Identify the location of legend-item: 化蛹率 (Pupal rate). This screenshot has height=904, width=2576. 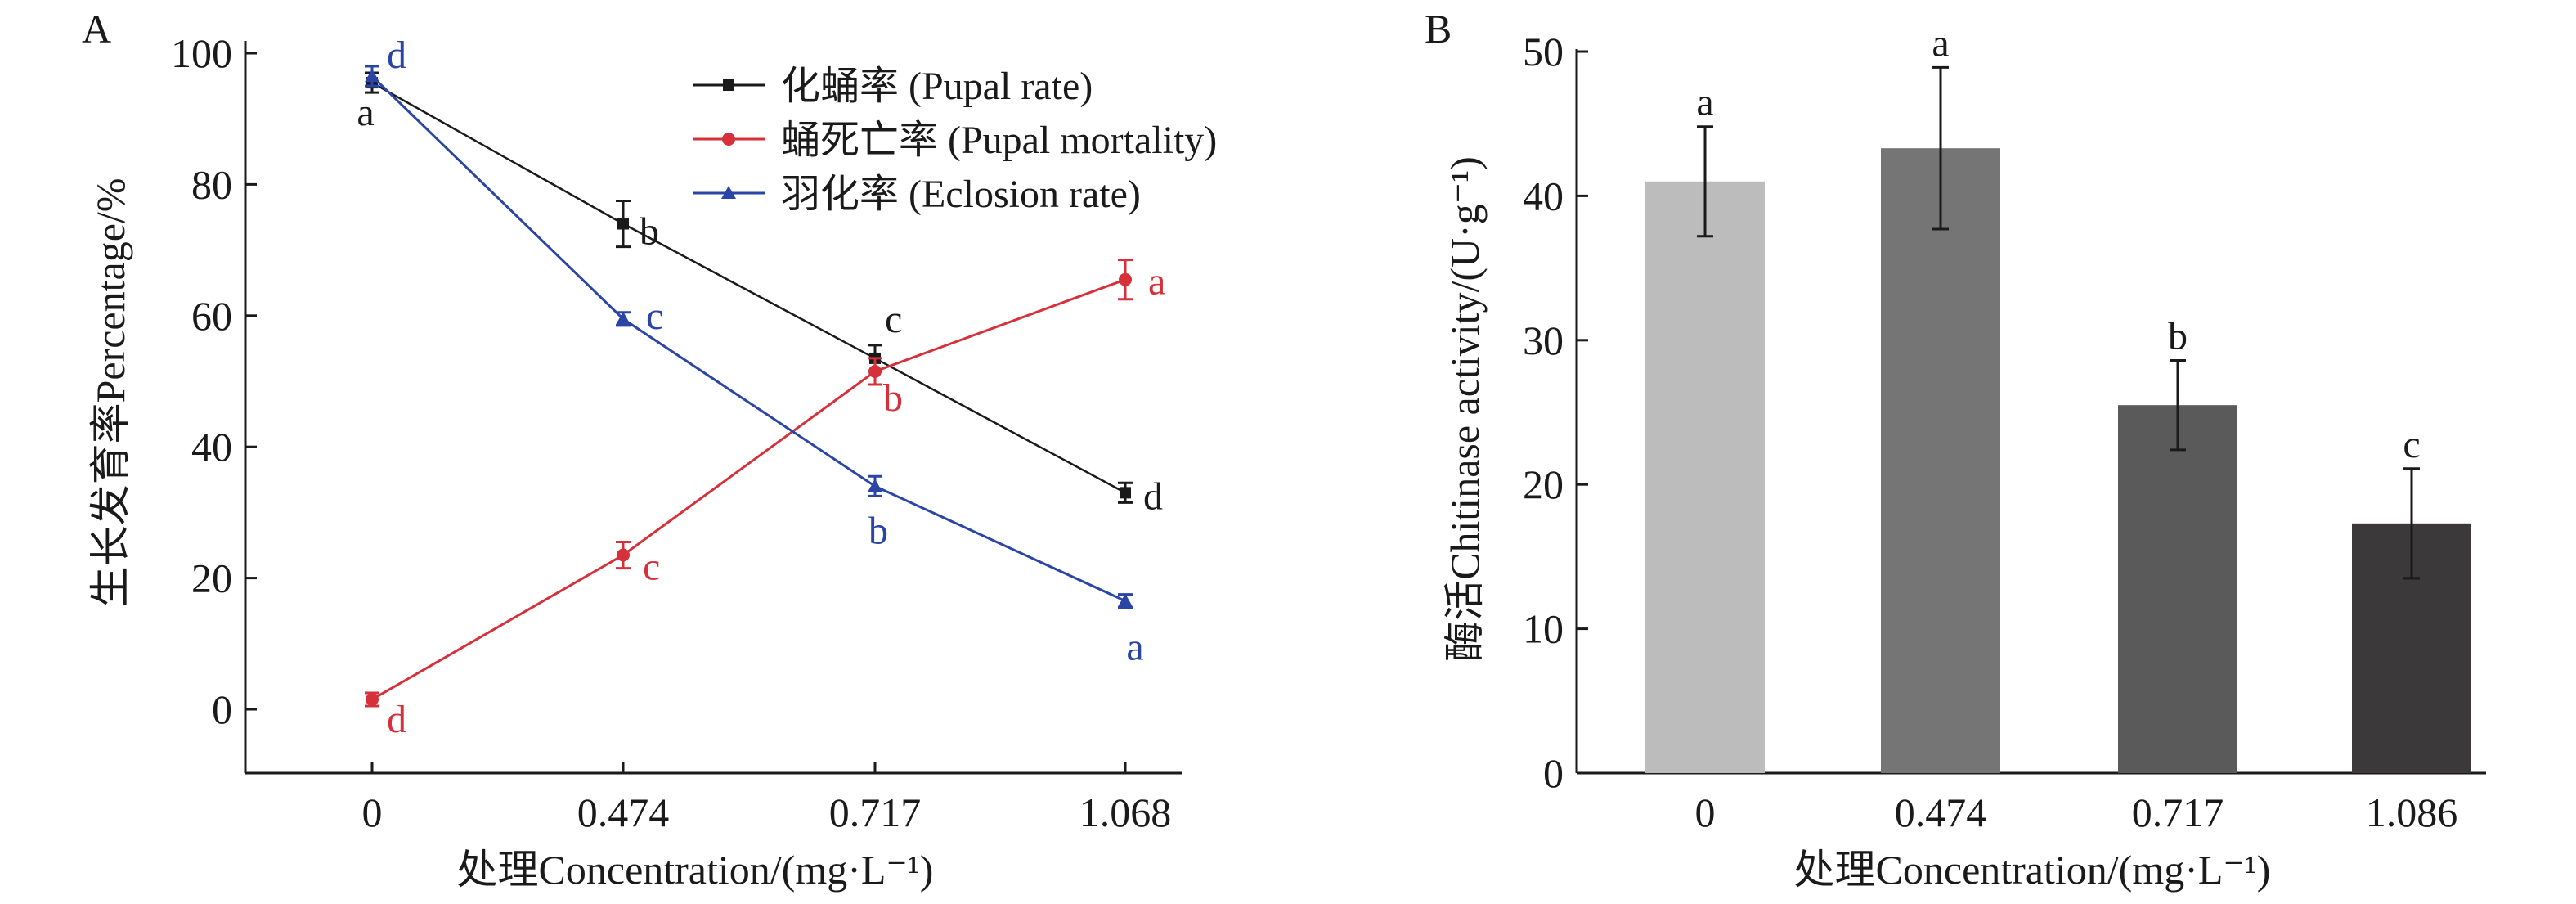
(893, 86).